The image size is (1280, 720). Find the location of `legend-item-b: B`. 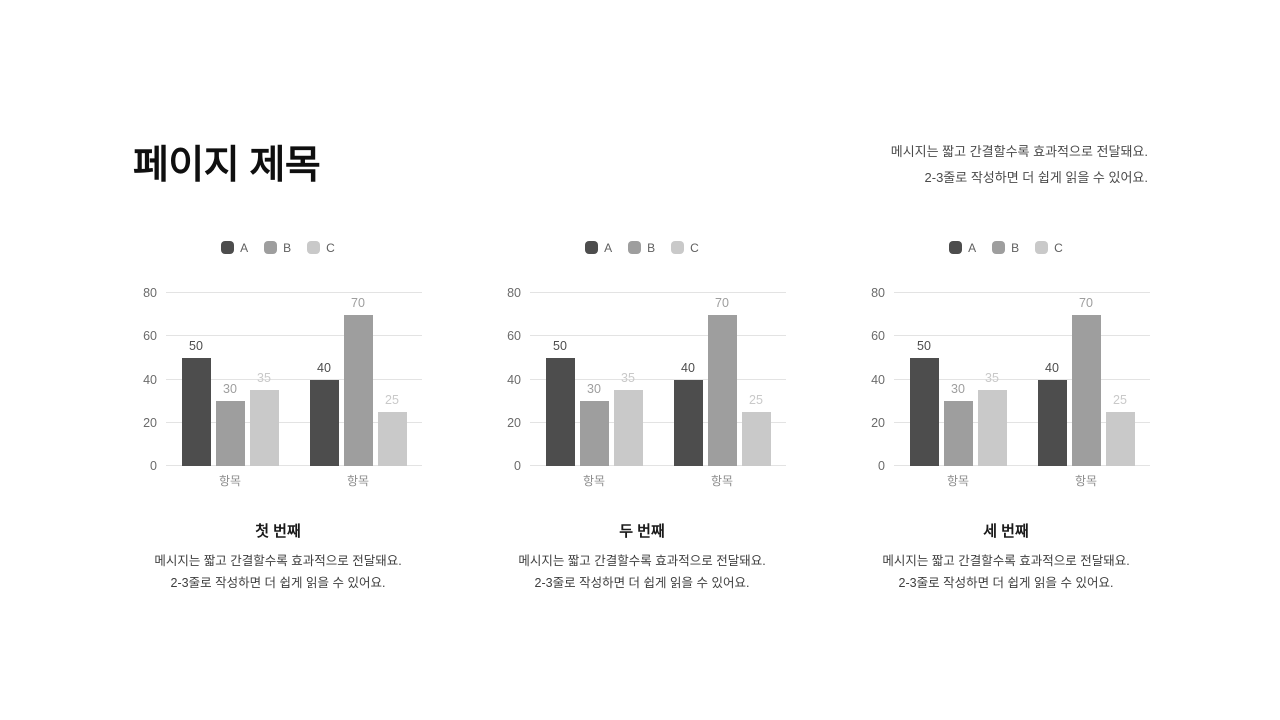

legend-item-b: B is located at coordinates (277, 248).